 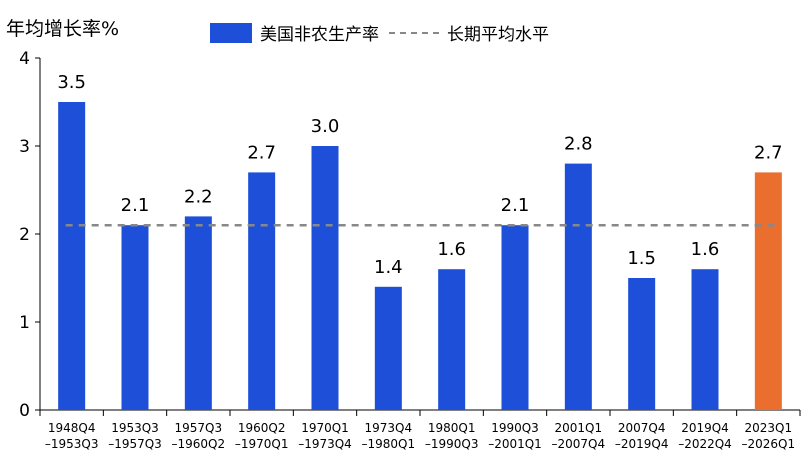 I want to click on x-tick-label: 1953Q3, so click(x=135, y=428).